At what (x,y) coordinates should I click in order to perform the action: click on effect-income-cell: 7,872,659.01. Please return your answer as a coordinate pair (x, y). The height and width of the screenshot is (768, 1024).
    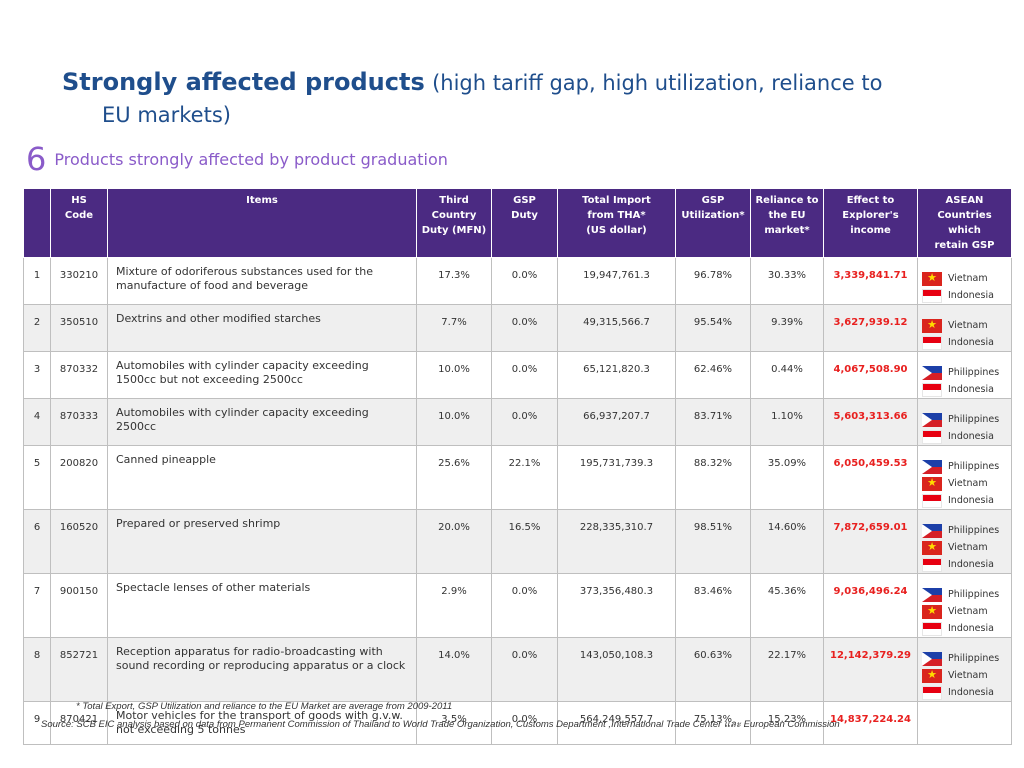
    Looking at the image, I should click on (870, 541).